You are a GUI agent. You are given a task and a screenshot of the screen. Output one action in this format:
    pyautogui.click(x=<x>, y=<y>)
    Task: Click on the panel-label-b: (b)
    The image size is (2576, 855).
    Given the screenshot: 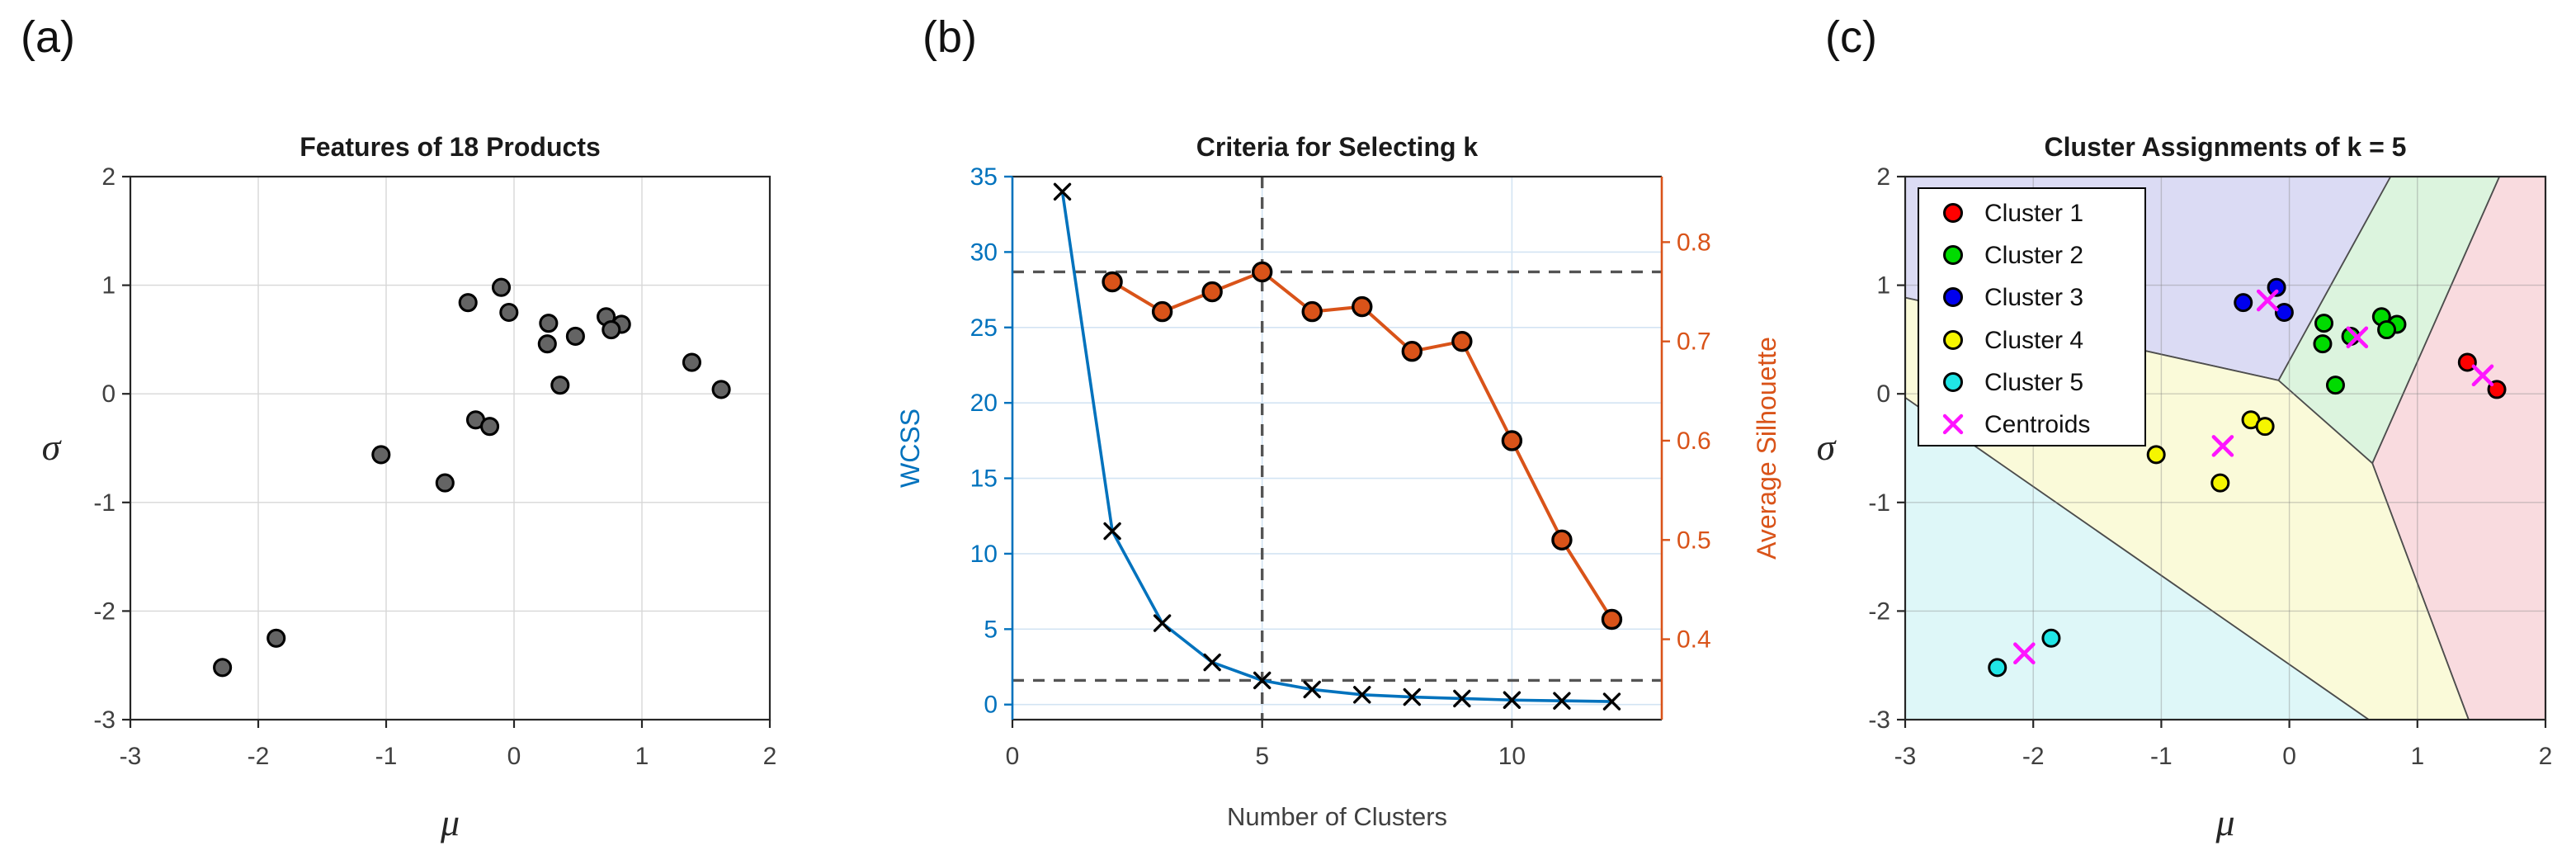 What is the action you would take?
    pyautogui.click(x=949, y=37)
    